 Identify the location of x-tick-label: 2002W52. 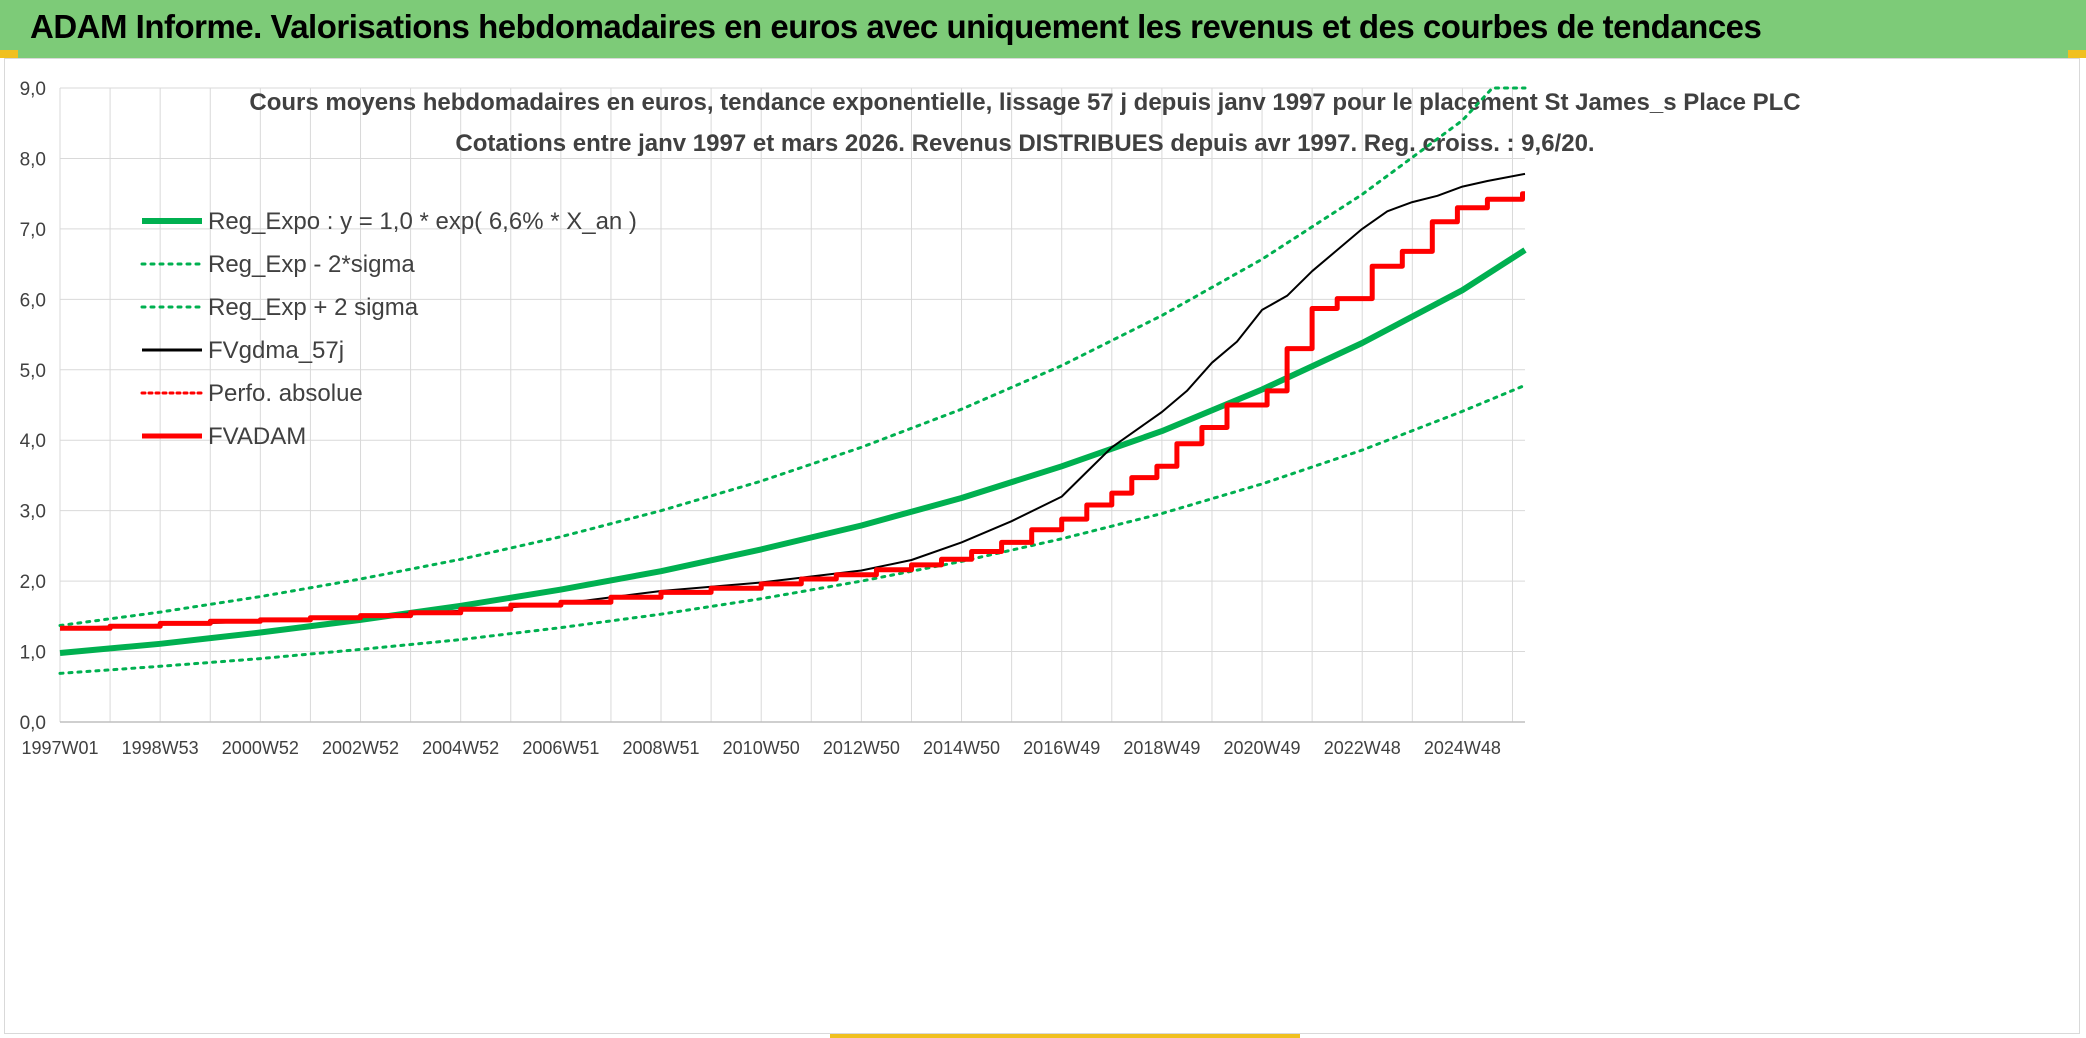
(360, 748).